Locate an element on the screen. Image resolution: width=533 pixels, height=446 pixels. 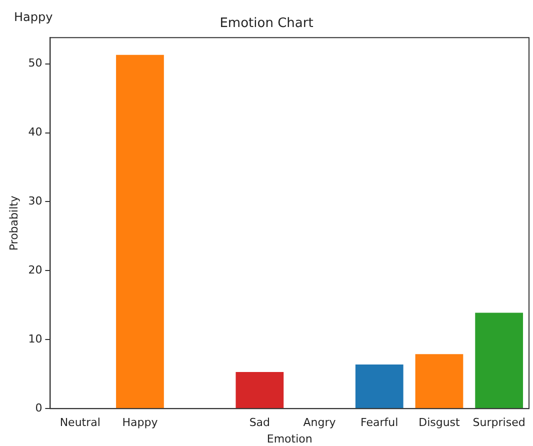
y-tick-label: 30 is located at coordinates (35, 201).